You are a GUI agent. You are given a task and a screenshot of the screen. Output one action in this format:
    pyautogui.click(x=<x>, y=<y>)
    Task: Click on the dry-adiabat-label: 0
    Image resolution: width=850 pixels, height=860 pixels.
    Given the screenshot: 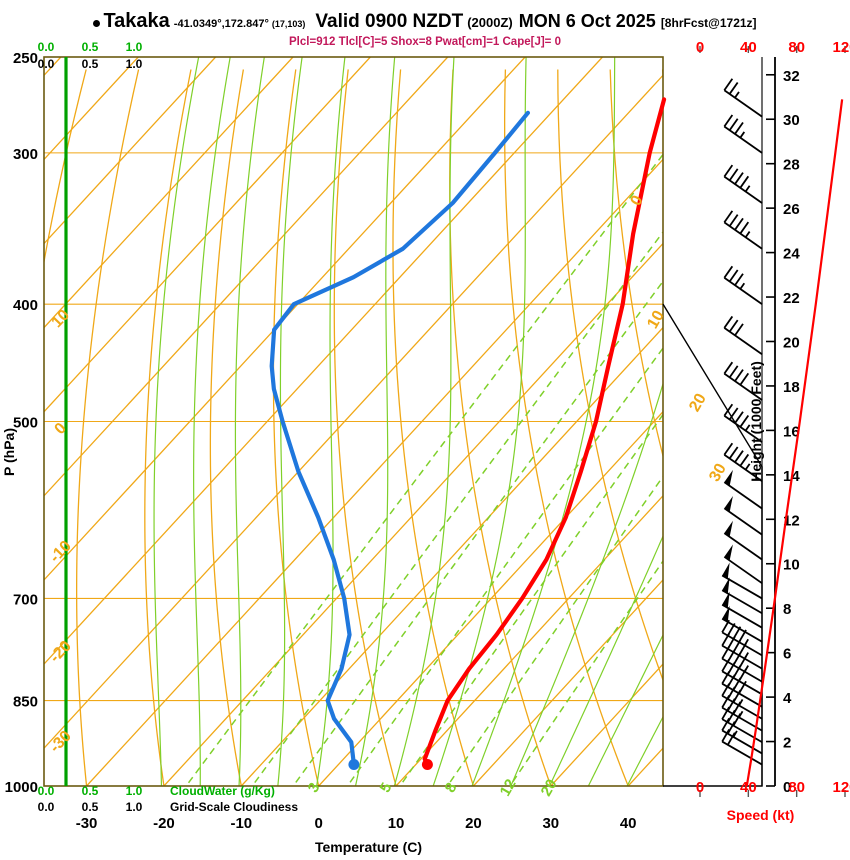 What is the action you would take?
    pyautogui.click(x=637, y=201)
    